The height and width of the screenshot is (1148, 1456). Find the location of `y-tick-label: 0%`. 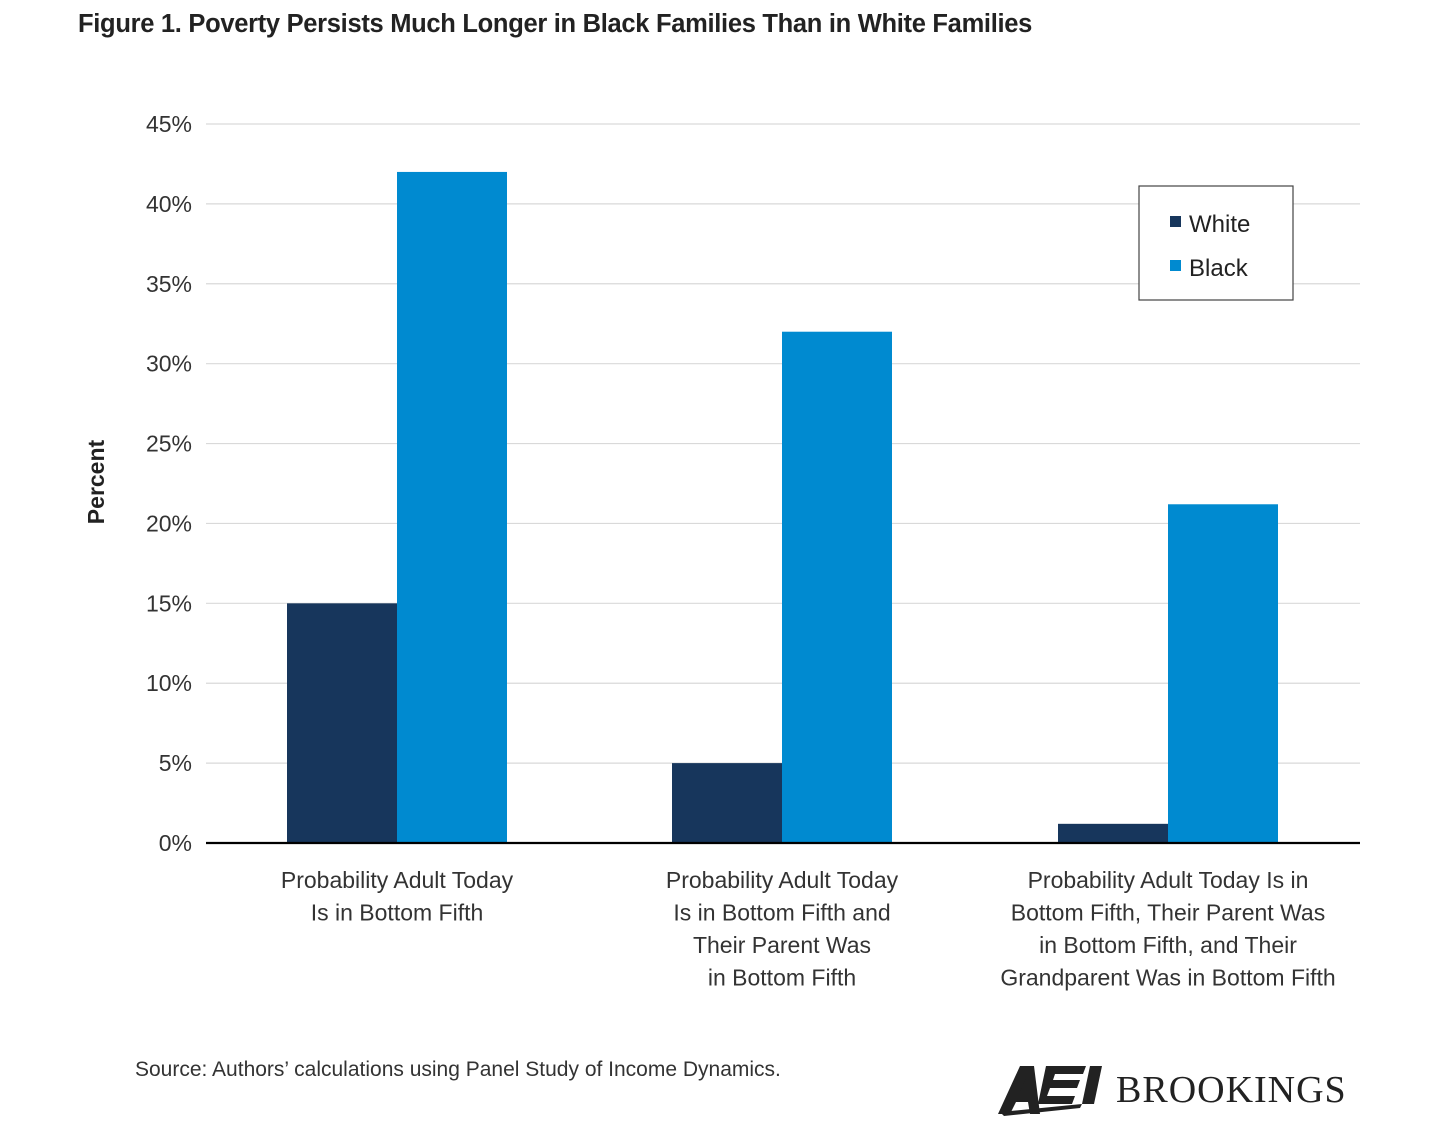

y-tick-label: 0% is located at coordinates (175, 843).